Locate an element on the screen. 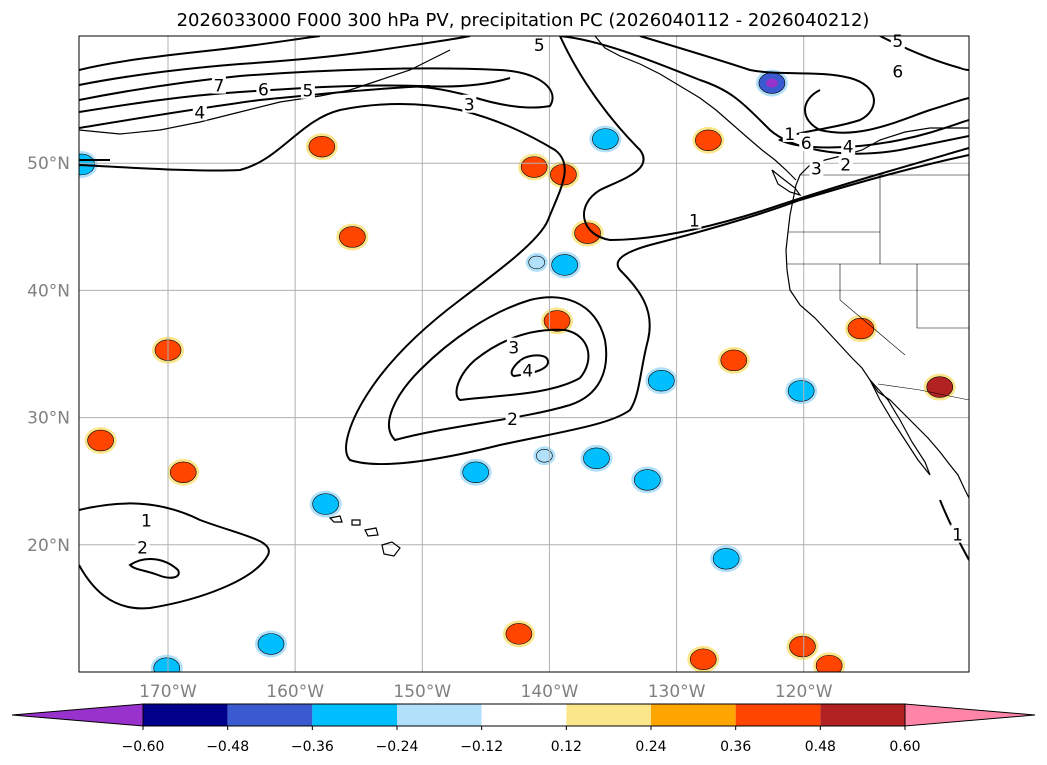 This screenshot has width=1047, height=765. x-tick-label: 140°W is located at coordinates (550, 692).